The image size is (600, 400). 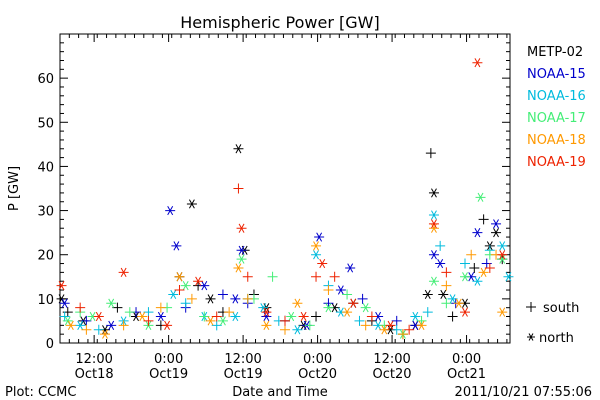 I want to click on legend-entry: NOAA-18, so click(x=556, y=140).